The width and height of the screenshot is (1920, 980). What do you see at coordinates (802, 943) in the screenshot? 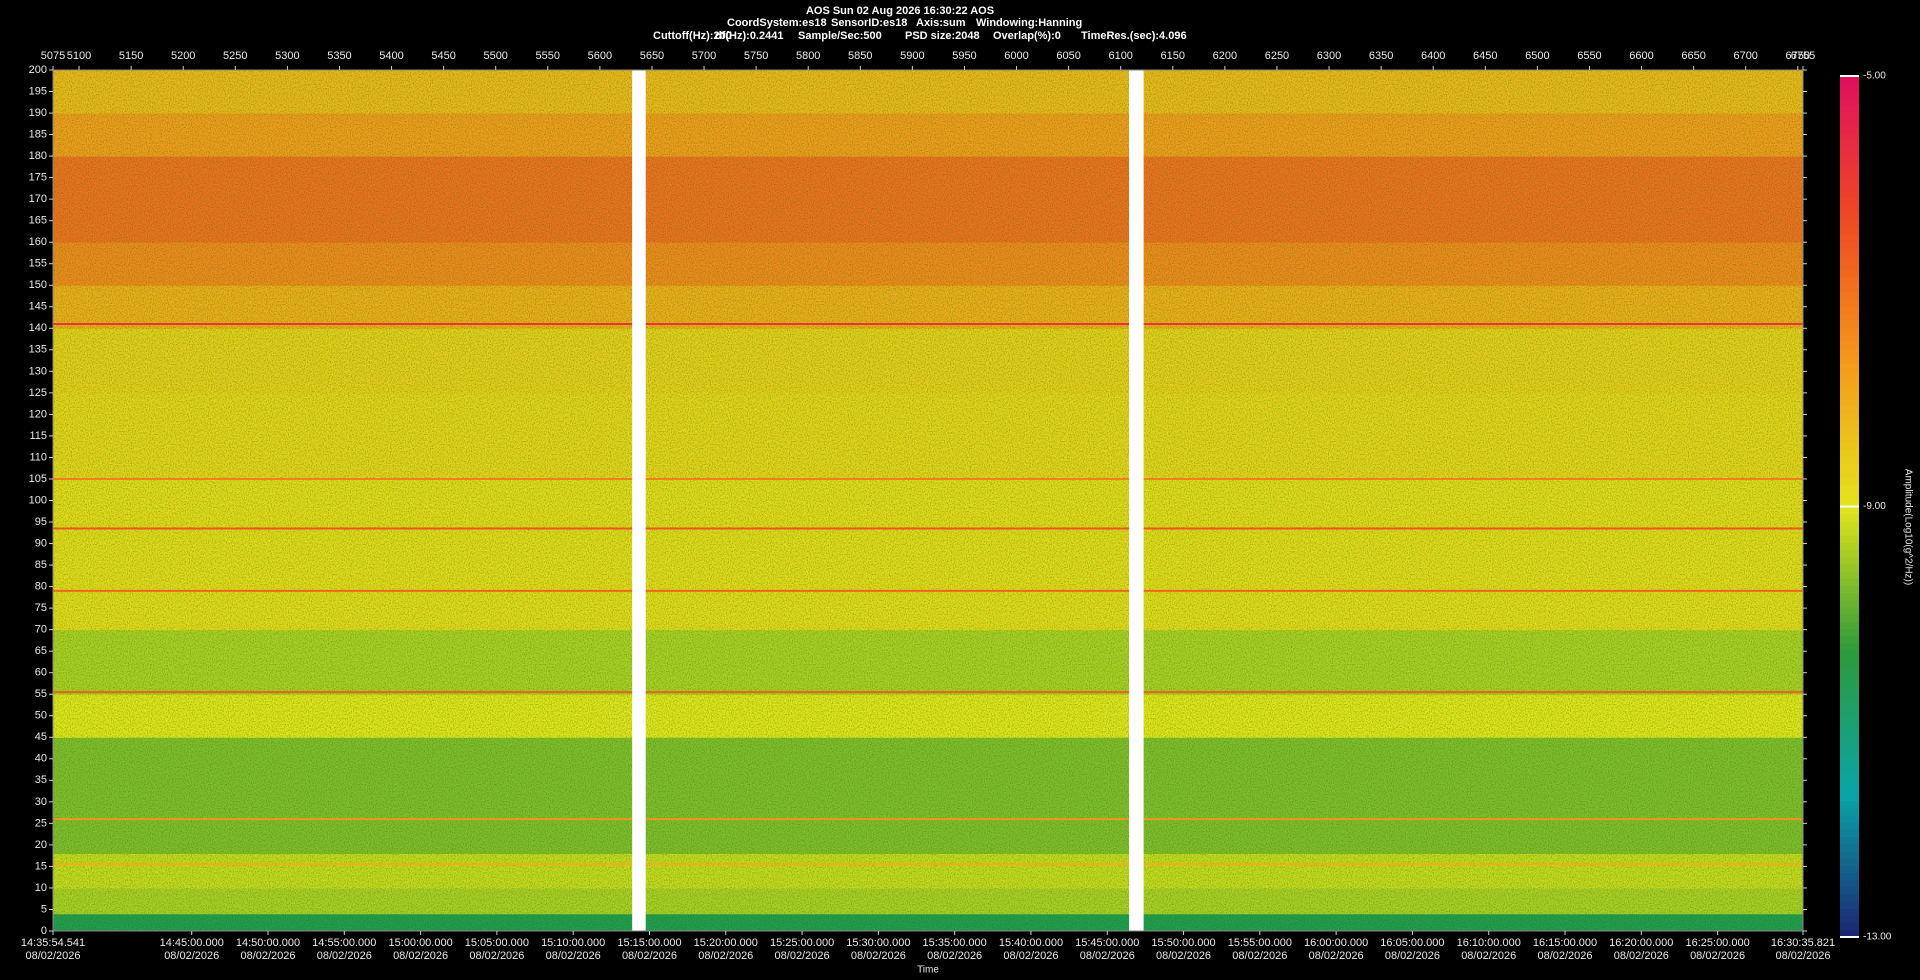
I see `time-tick-label-line: 15:25:00.000` at bounding box center [802, 943].